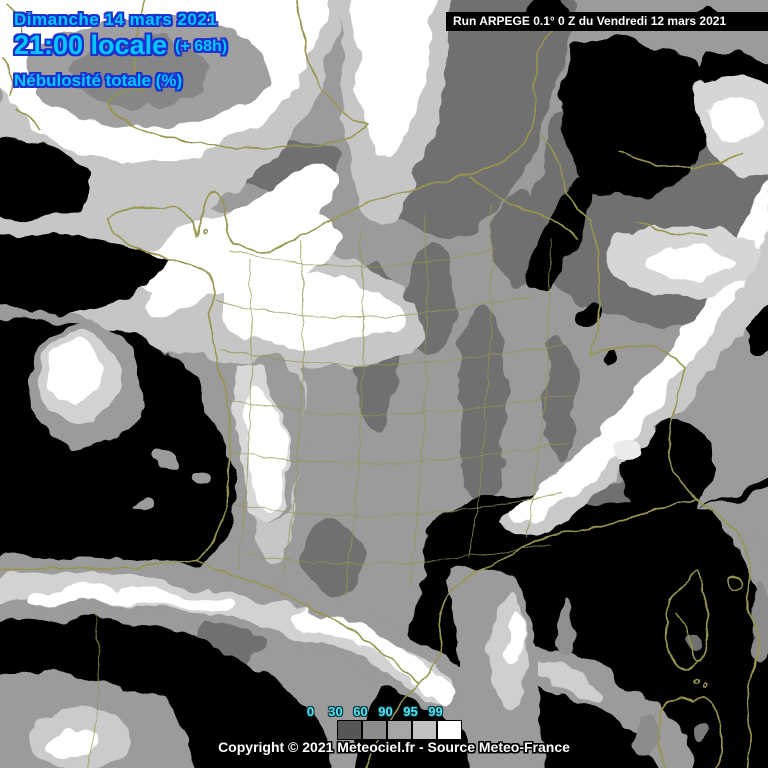 The width and height of the screenshot is (768, 768). Describe the element at coordinates (410, 711) in the screenshot. I see `legend-tick: 95` at that location.